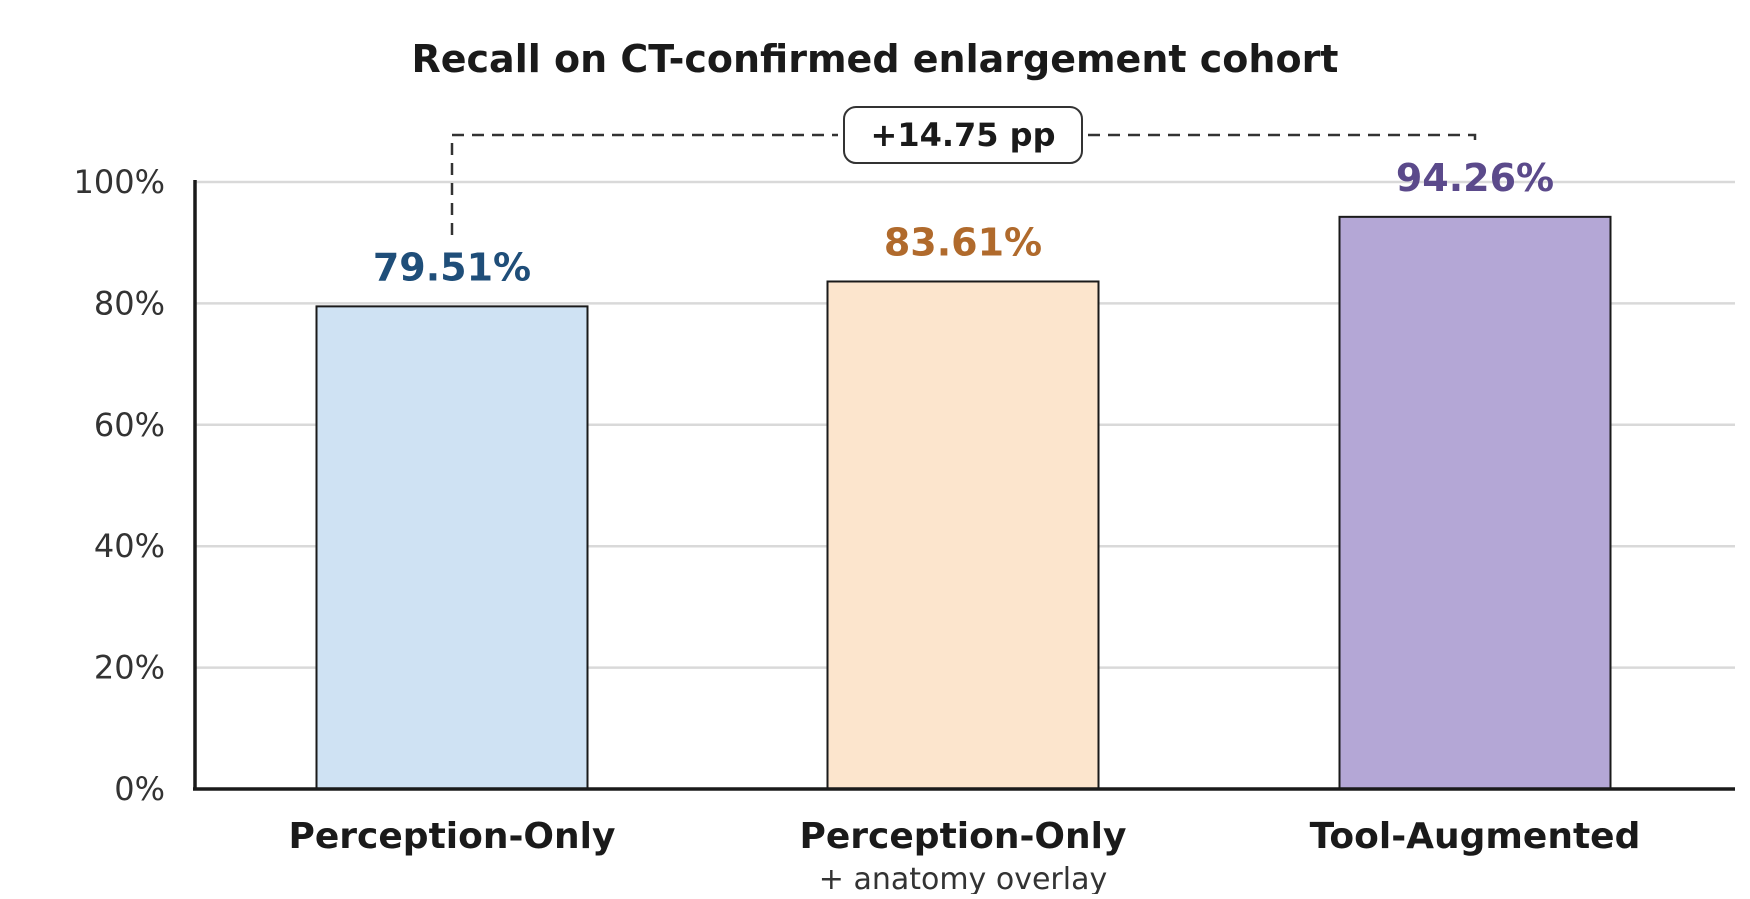 Image resolution: width=1750 pixels, height=899 pixels. What do you see at coordinates (129, 425) in the screenshot?
I see `y-tick-label: 60%` at bounding box center [129, 425].